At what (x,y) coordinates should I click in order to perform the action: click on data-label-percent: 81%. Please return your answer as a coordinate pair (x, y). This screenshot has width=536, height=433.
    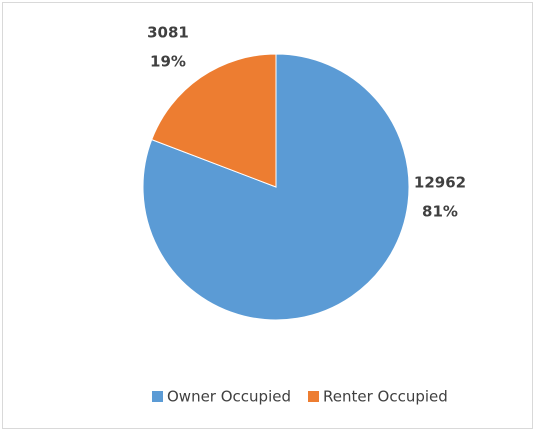
    Looking at the image, I should click on (440, 212).